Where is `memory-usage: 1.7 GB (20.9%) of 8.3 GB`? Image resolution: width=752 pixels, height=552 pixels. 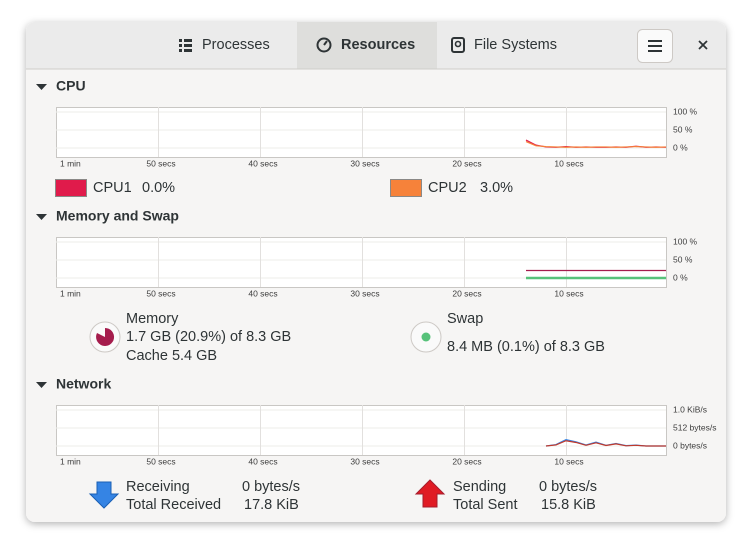
memory-usage: 1.7 GB (20.9%) of 8.3 GB is located at coordinates (208, 337).